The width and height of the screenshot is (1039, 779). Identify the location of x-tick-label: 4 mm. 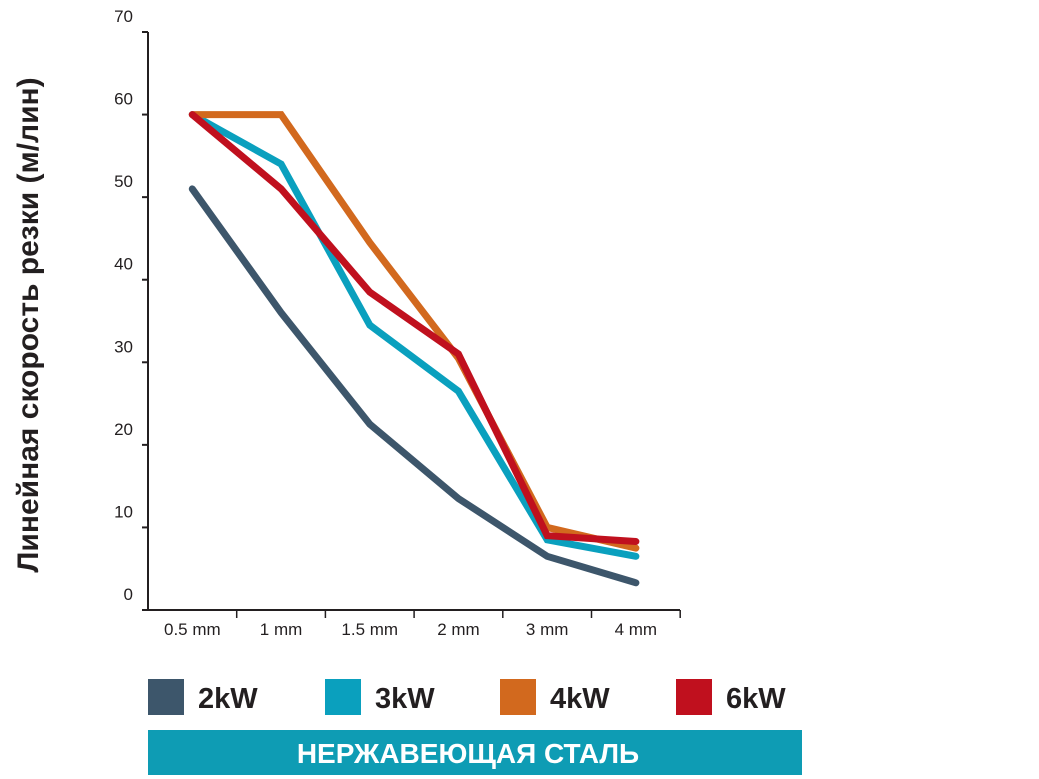
(636, 629).